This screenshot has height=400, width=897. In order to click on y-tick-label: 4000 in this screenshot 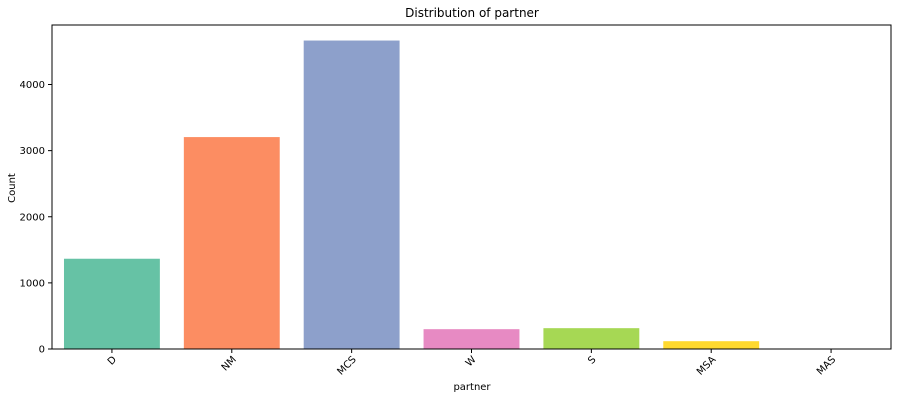, I will do `click(32, 85)`.